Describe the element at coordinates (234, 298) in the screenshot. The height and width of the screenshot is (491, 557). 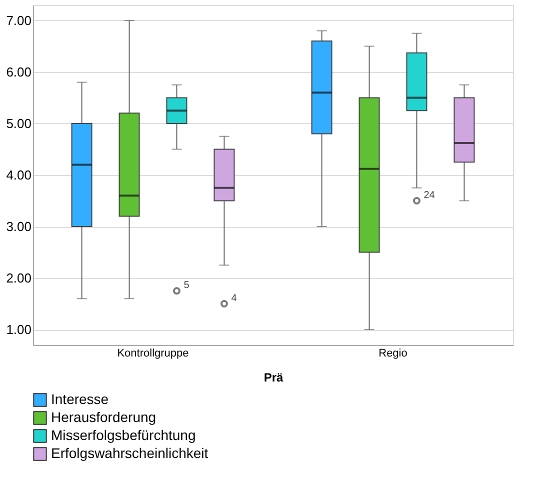
I see `annotation: 4` at that location.